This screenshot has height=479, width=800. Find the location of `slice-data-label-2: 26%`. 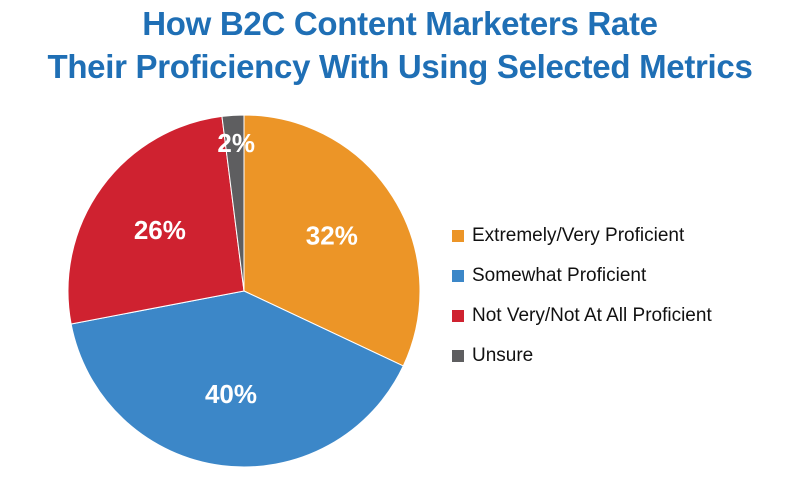

slice-data-label-2: 26% is located at coordinates (160, 230).